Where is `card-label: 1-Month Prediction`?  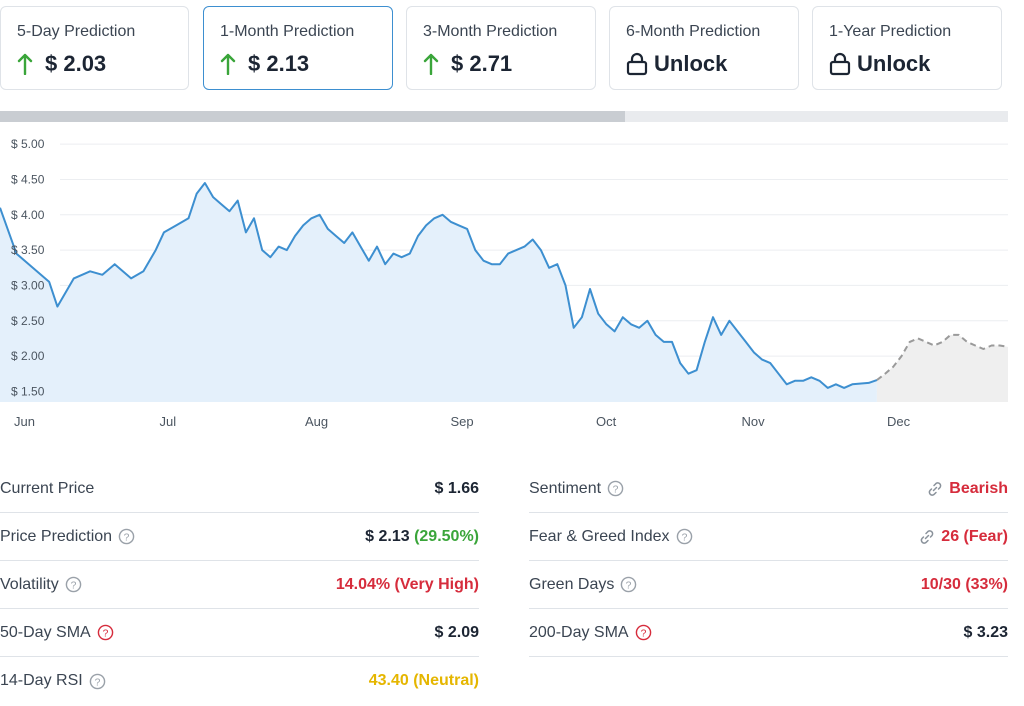
card-label: 1-Month Prediction is located at coordinates (287, 31).